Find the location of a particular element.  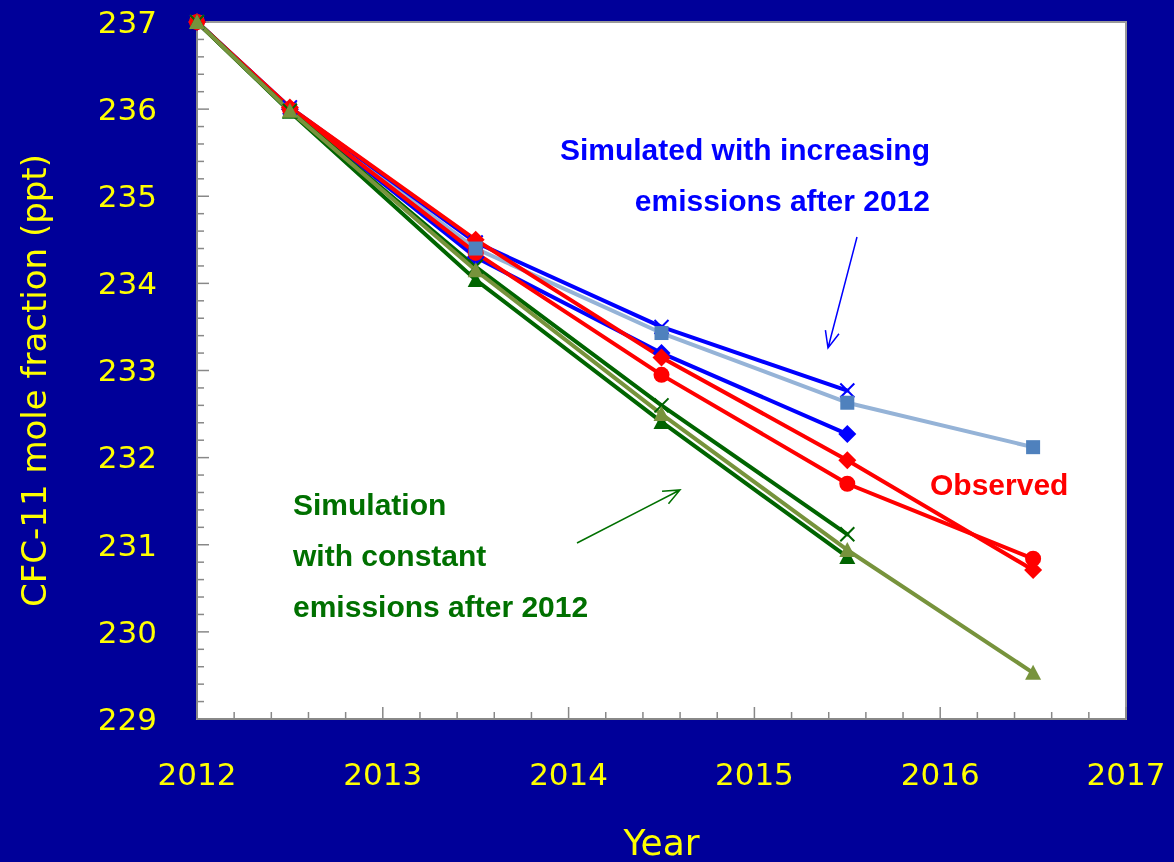

x-tick-label: 2015 is located at coordinates (754, 774).